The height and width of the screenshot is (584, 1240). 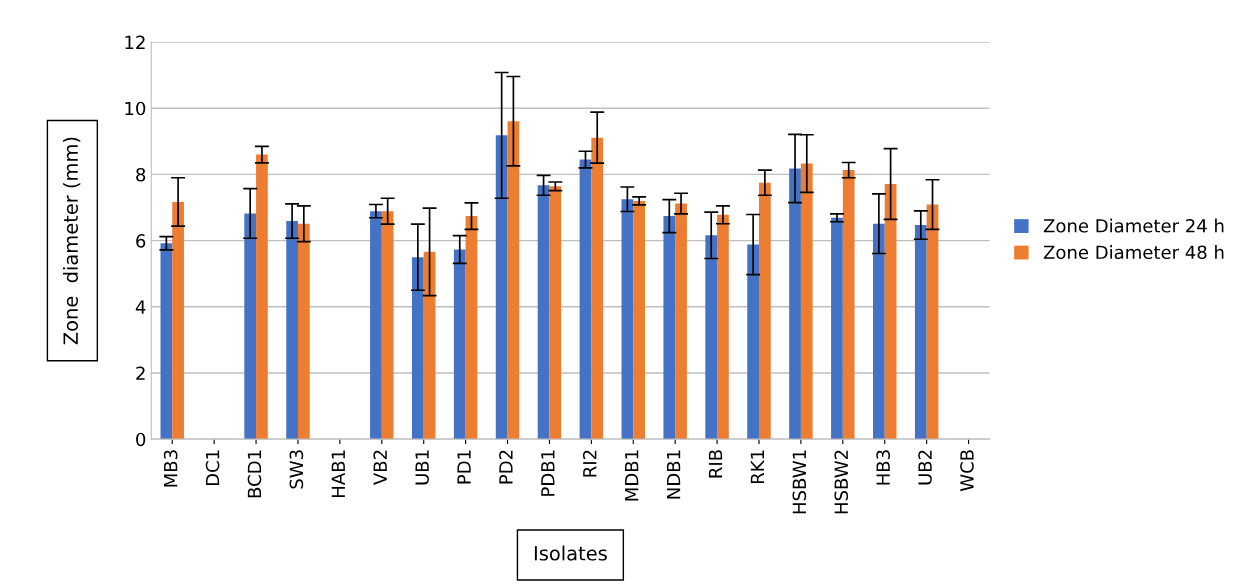 What do you see at coordinates (141, 241) in the screenshot?
I see `y-tick-label: 6` at bounding box center [141, 241].